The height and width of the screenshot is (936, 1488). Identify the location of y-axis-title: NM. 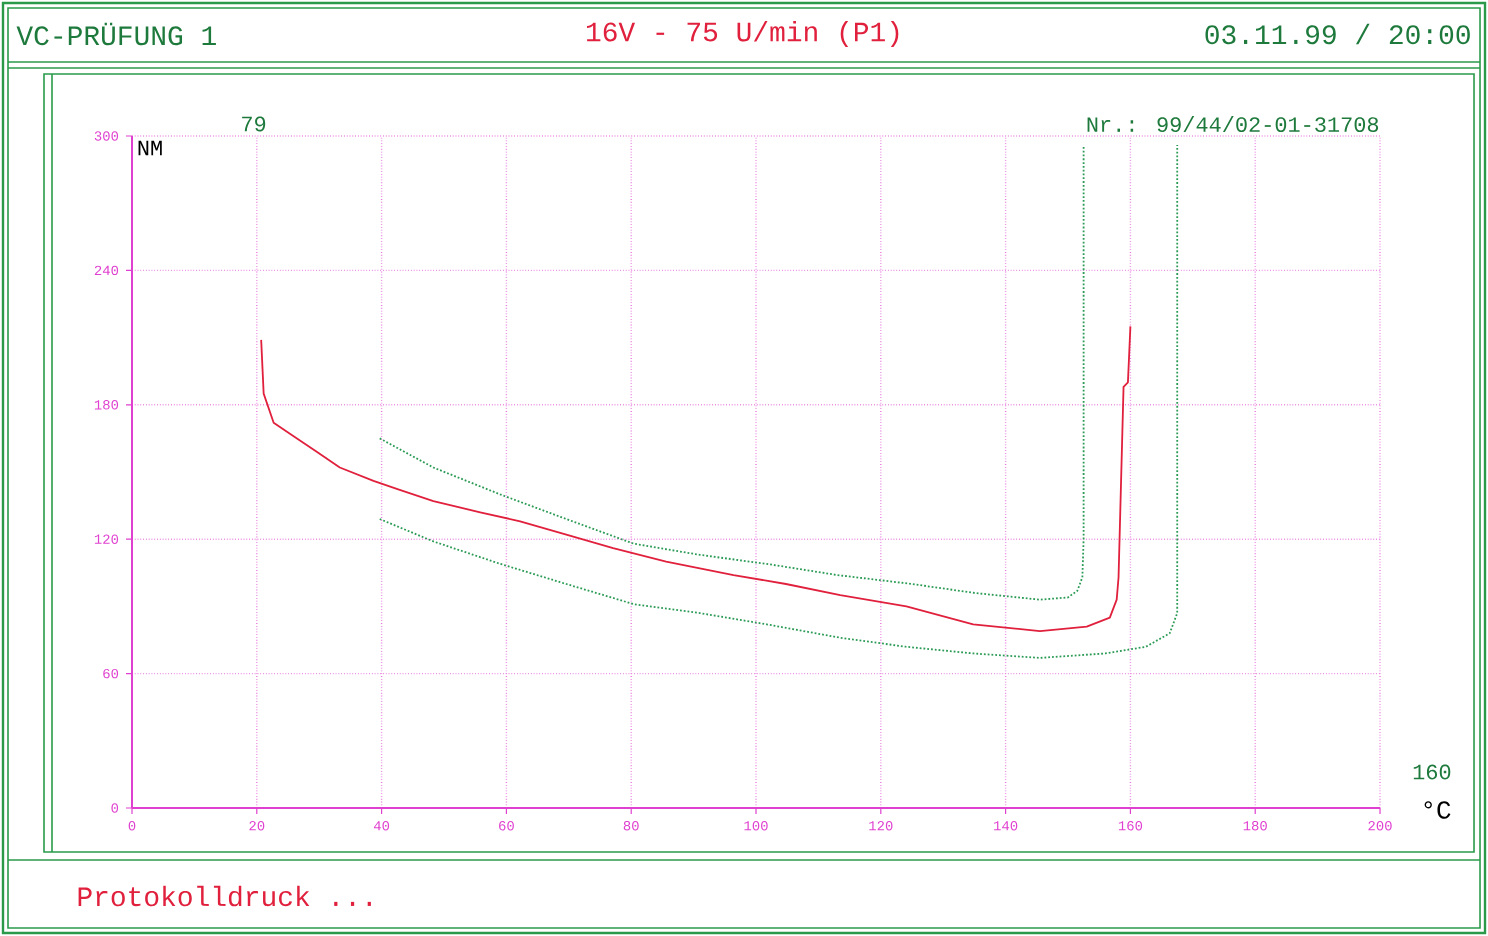
(150, 148).